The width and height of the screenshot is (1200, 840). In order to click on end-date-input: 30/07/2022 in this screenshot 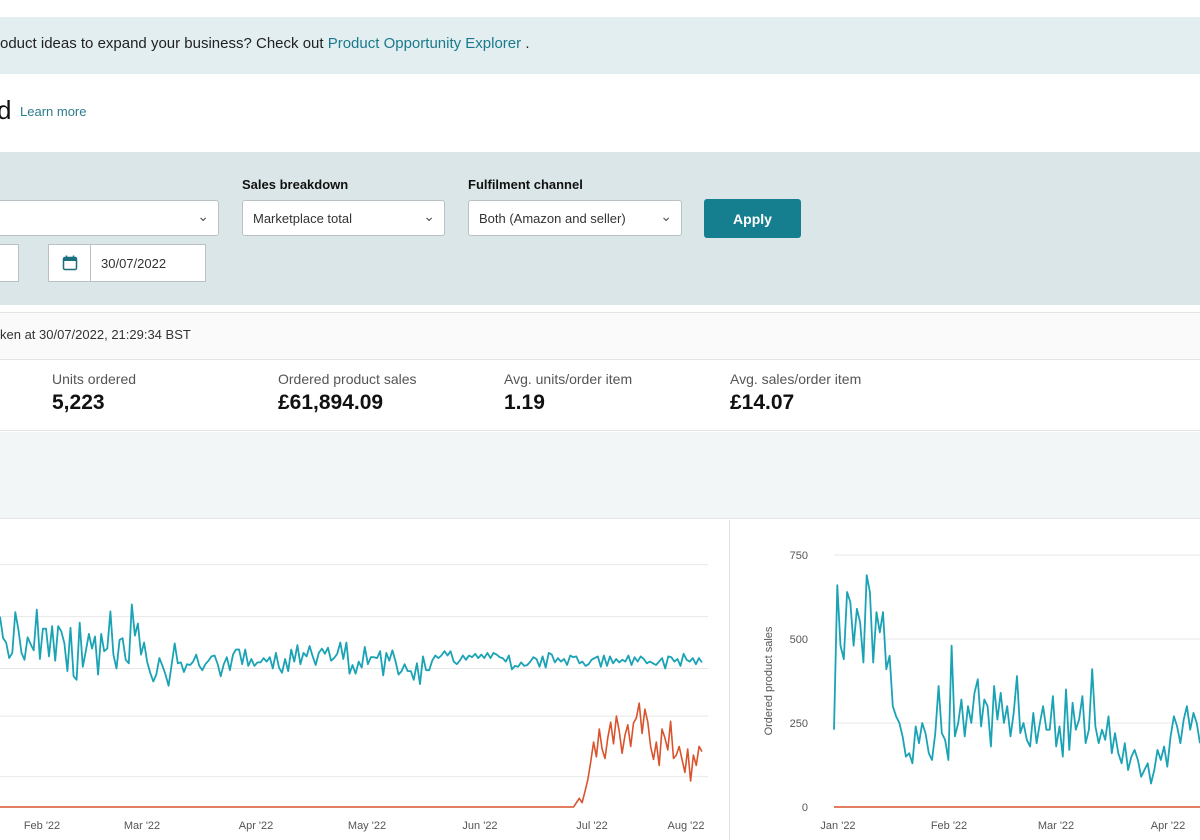, I will do `click(148, 263)`.